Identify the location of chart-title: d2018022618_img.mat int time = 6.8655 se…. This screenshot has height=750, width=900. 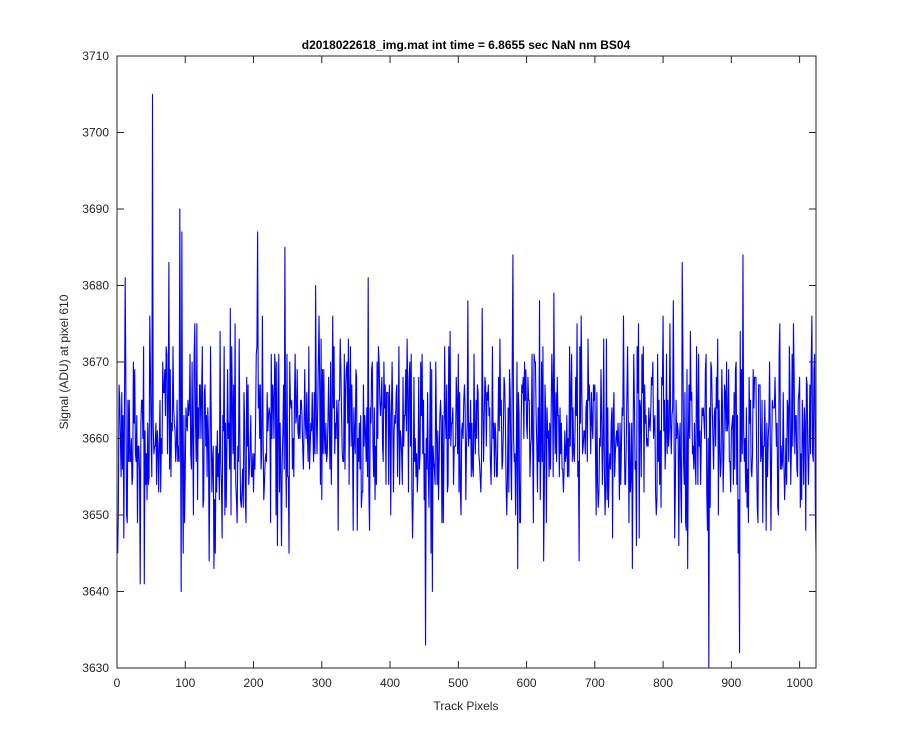
(466, 45).